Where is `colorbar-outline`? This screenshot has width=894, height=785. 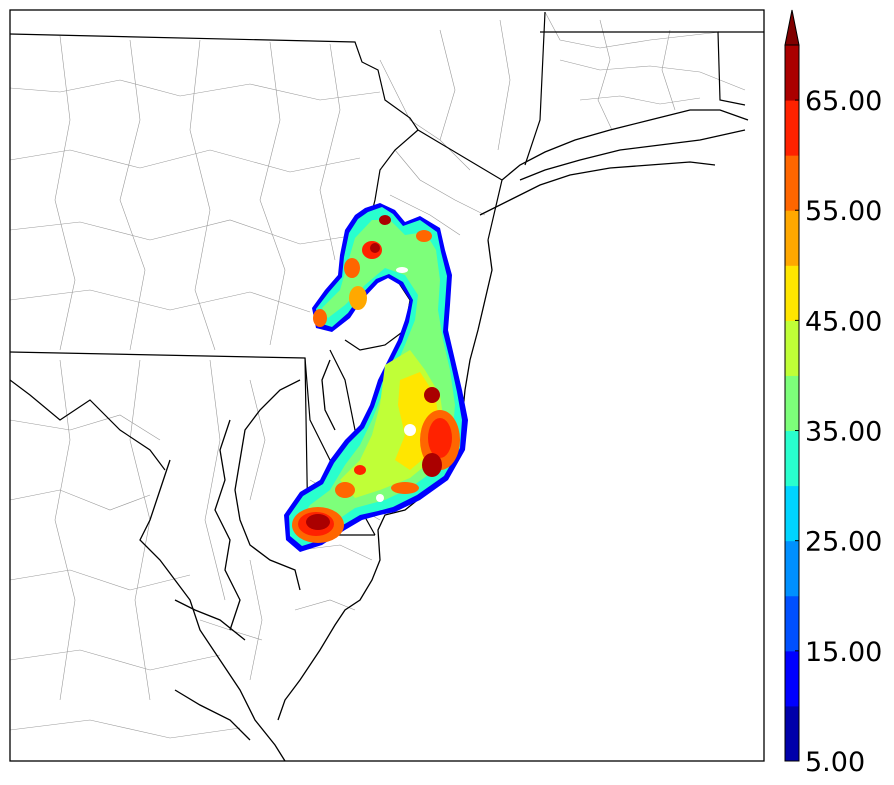 colorbar-outline is located at coordinates (792, 403).